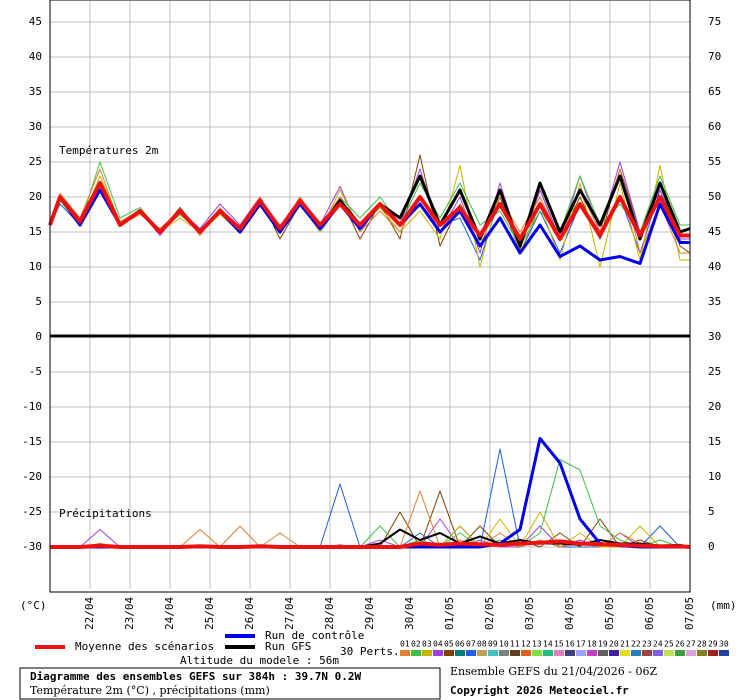 Image resolution: width=740 pixels, height=700 pixels. Describe the element at coordinates (409, 613) in the screenshot. I see `x-tick-label: 30/04` at that location.